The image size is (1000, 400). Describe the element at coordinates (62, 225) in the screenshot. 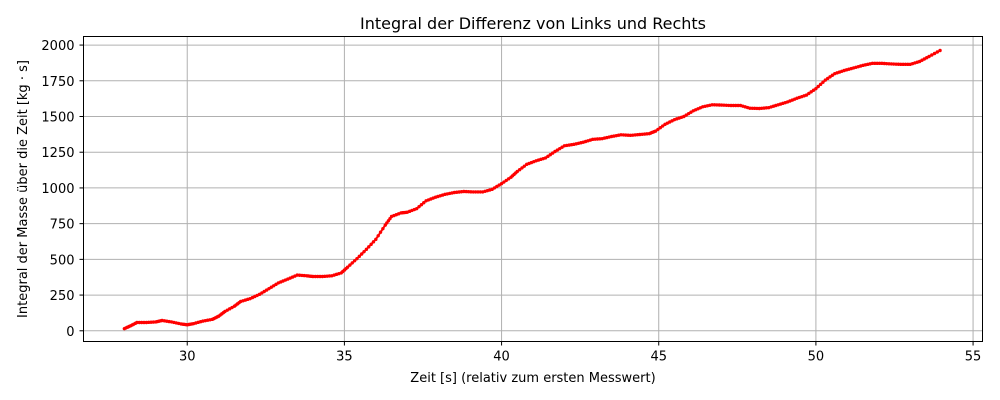

I see `y-tick-label: 750` at that location.